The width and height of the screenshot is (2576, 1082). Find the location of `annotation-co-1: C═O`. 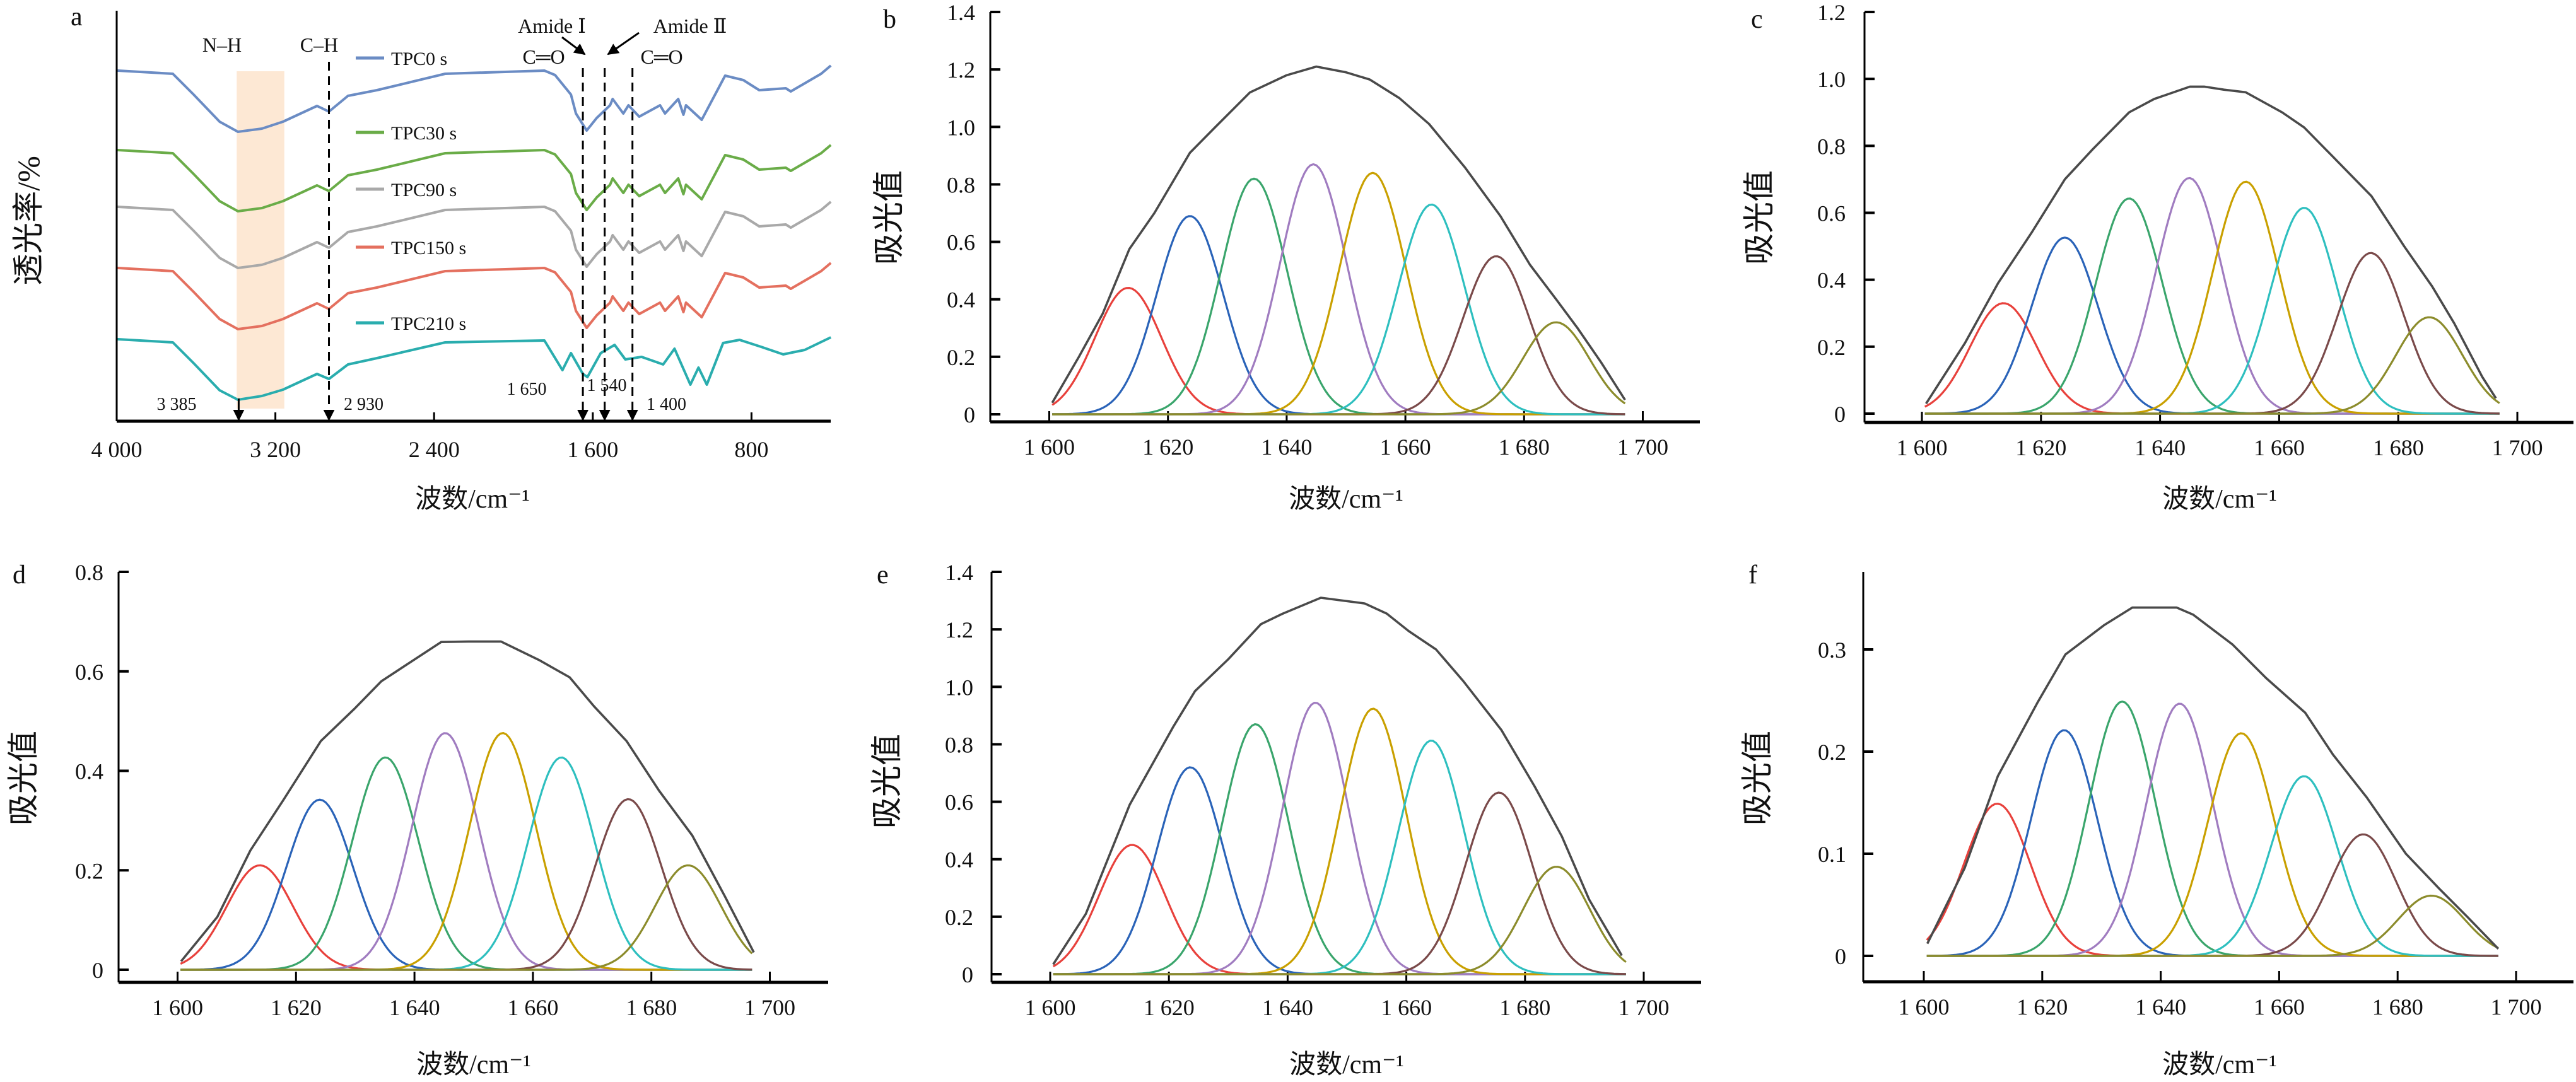

annotation-co-1: C═O is located at coordinates (543, 56).